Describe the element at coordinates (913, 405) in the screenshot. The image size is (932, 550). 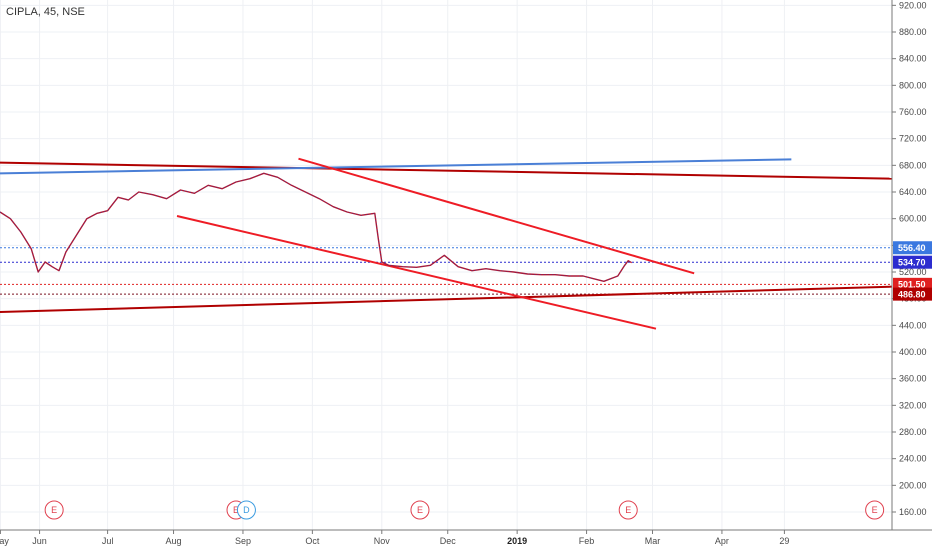
I see `y-tick-label: 320.00` at that location.